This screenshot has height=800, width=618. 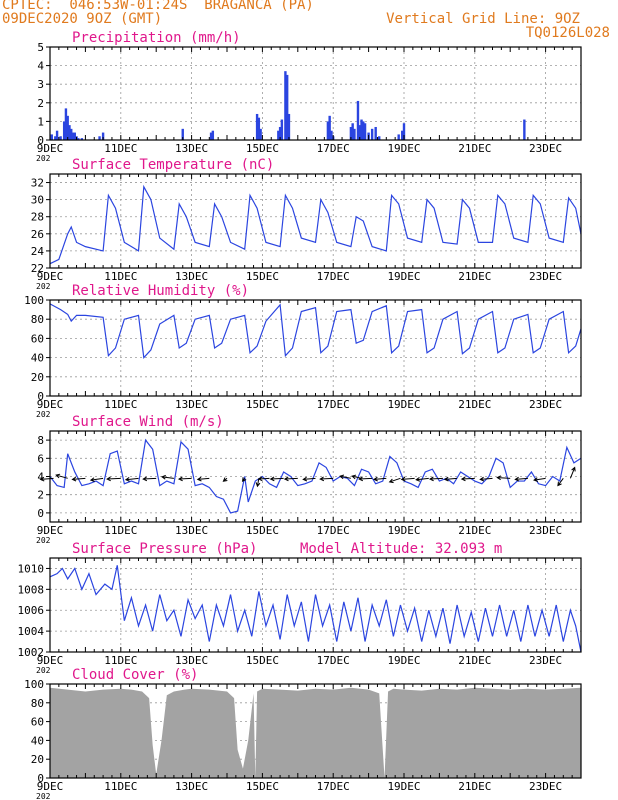 I want to click on y-tick-label: 20, so click(x=37, y=759).